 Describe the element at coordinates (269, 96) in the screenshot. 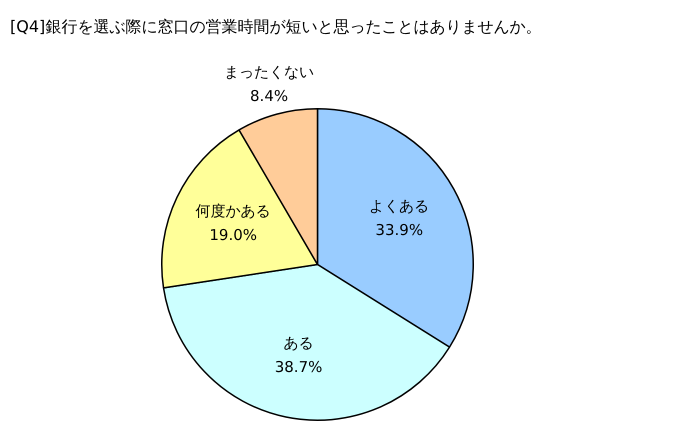

I see `data-label: 8.4%` at that location.